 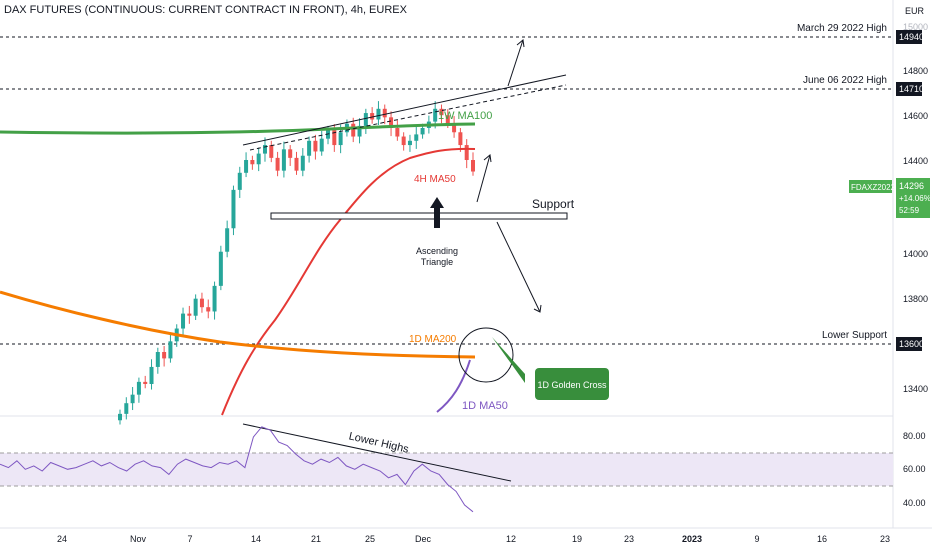 I want to click on price-tick: 14800, so click(x=915, y=71).